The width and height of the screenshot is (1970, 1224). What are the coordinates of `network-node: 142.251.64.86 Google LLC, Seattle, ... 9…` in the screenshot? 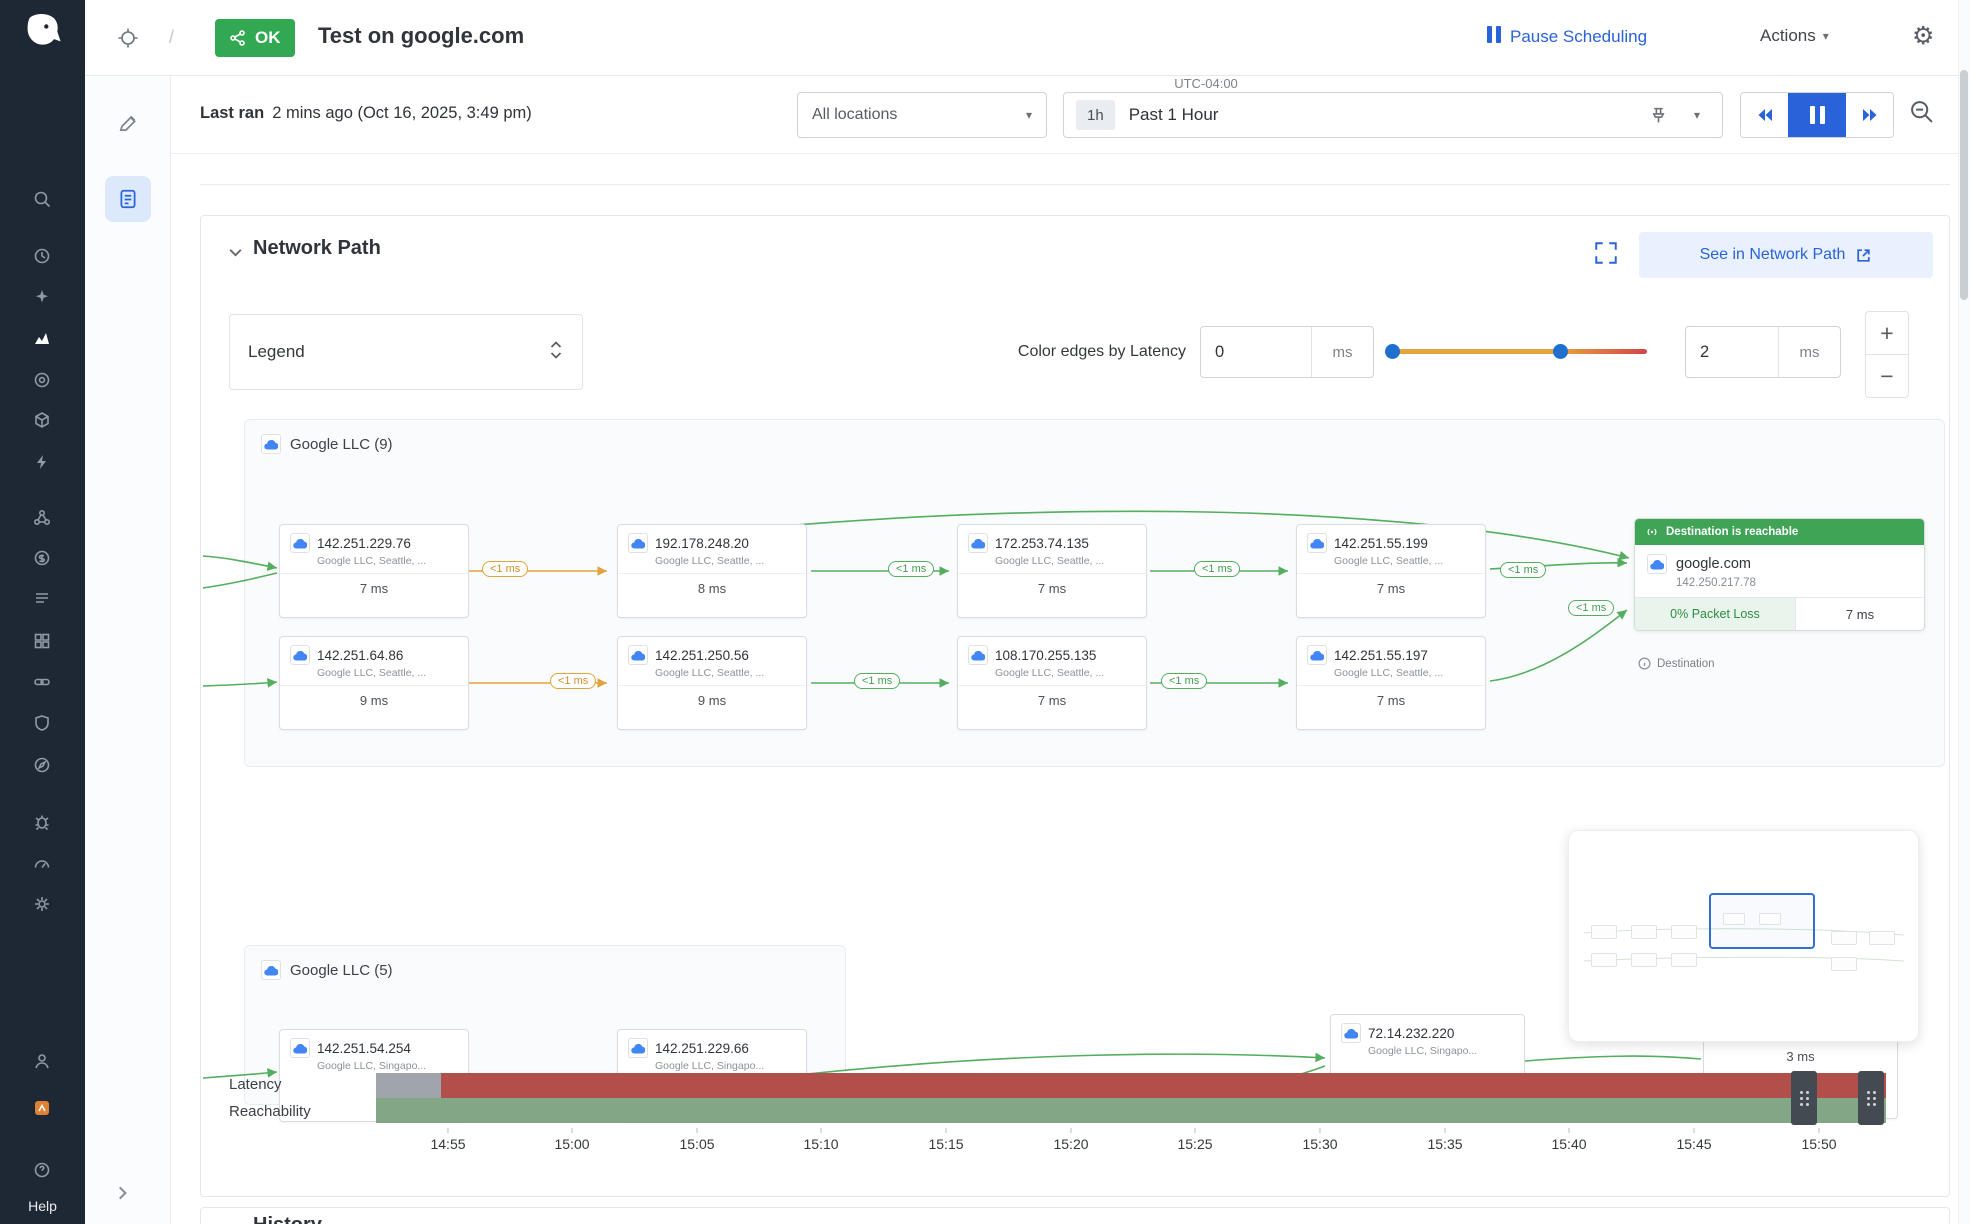 It's located at (374, 683).